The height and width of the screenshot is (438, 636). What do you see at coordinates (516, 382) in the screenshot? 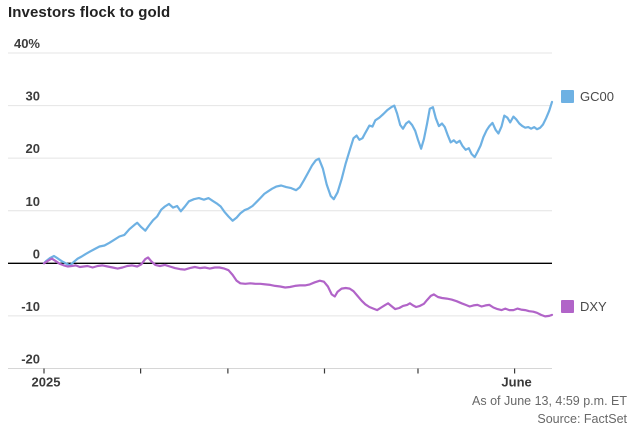
I see `x-axis-tick-label: June` at bounding box center [516, 382].